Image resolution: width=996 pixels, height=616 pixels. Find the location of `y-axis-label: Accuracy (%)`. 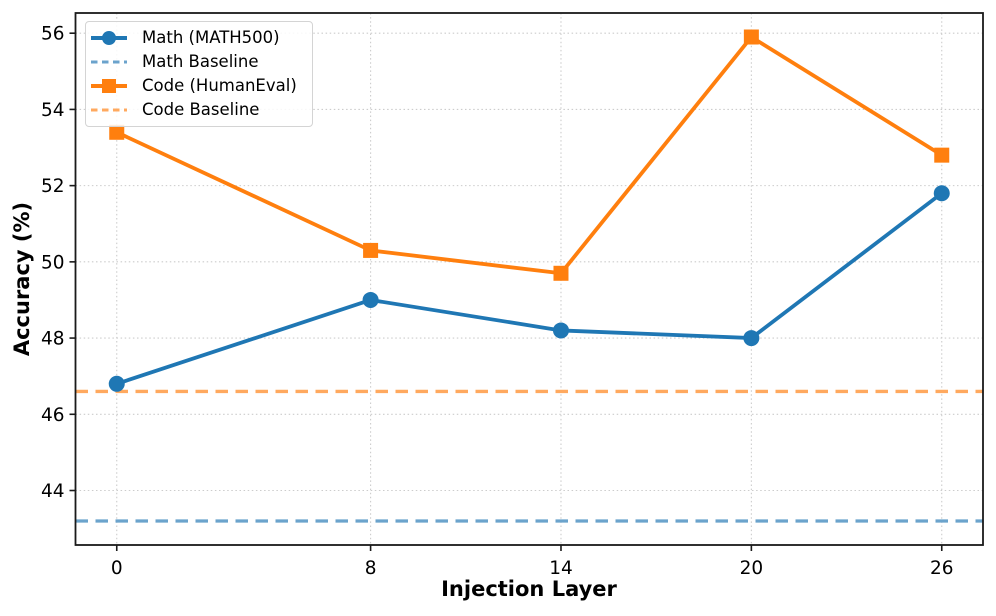

y-axis-label: Accuracy (%) is located at coordinates (22, 279).